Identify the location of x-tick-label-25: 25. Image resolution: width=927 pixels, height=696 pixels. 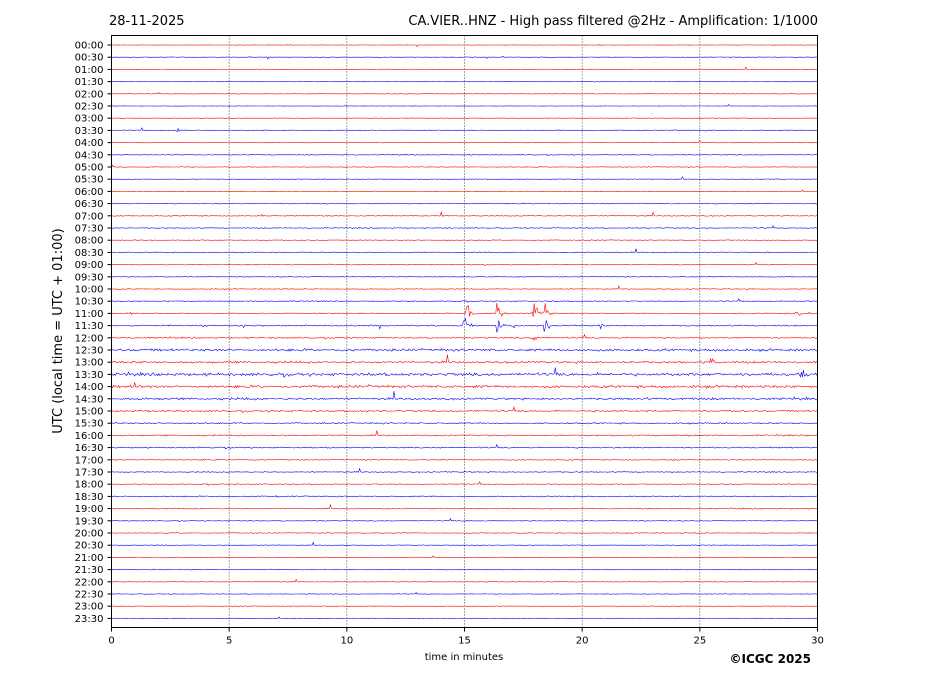
(699, 641).